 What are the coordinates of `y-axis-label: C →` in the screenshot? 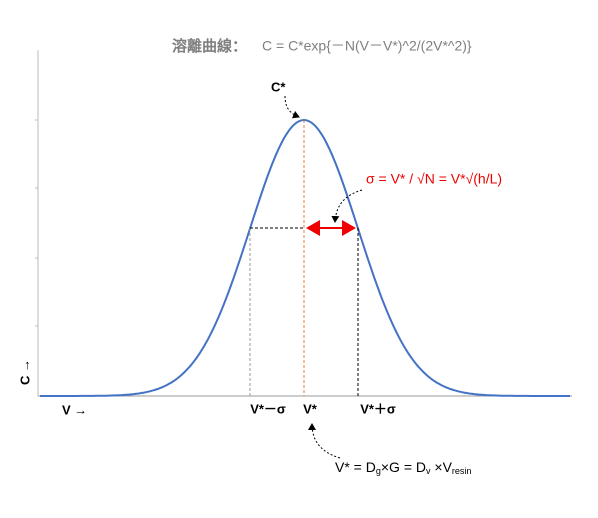 It's located at (24, 372).